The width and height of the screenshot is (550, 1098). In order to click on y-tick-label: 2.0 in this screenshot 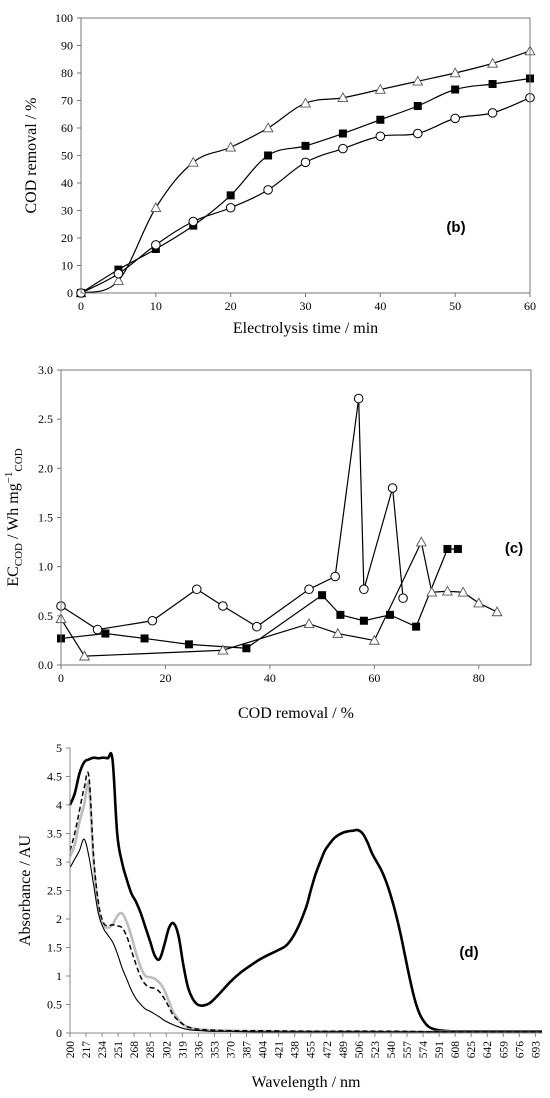, I will do `click(45, 468)`.